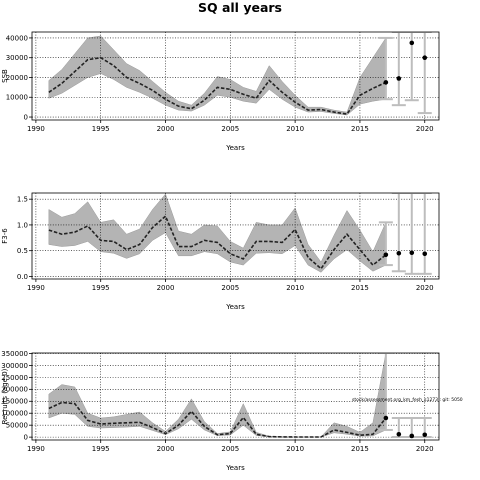 The height and width of the screenshot is (480, 480). I want to click on y-tick-label: 1.5, so click(22, 200).